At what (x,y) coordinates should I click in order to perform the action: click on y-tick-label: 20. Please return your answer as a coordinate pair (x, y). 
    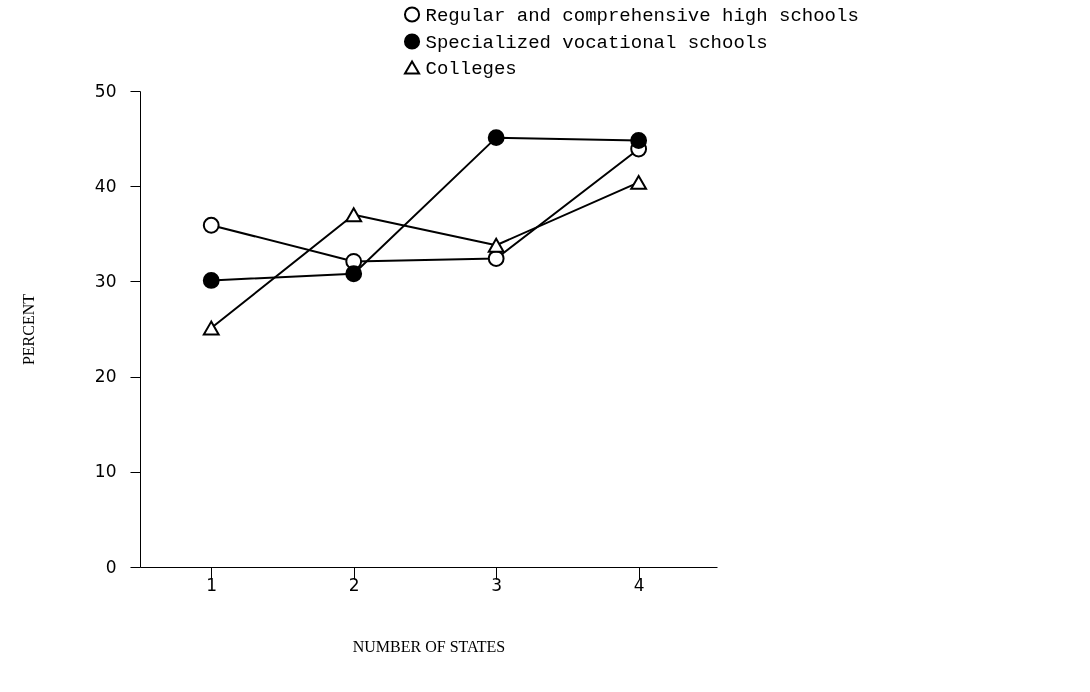
    Looking at the image, I should click on (105, 376).